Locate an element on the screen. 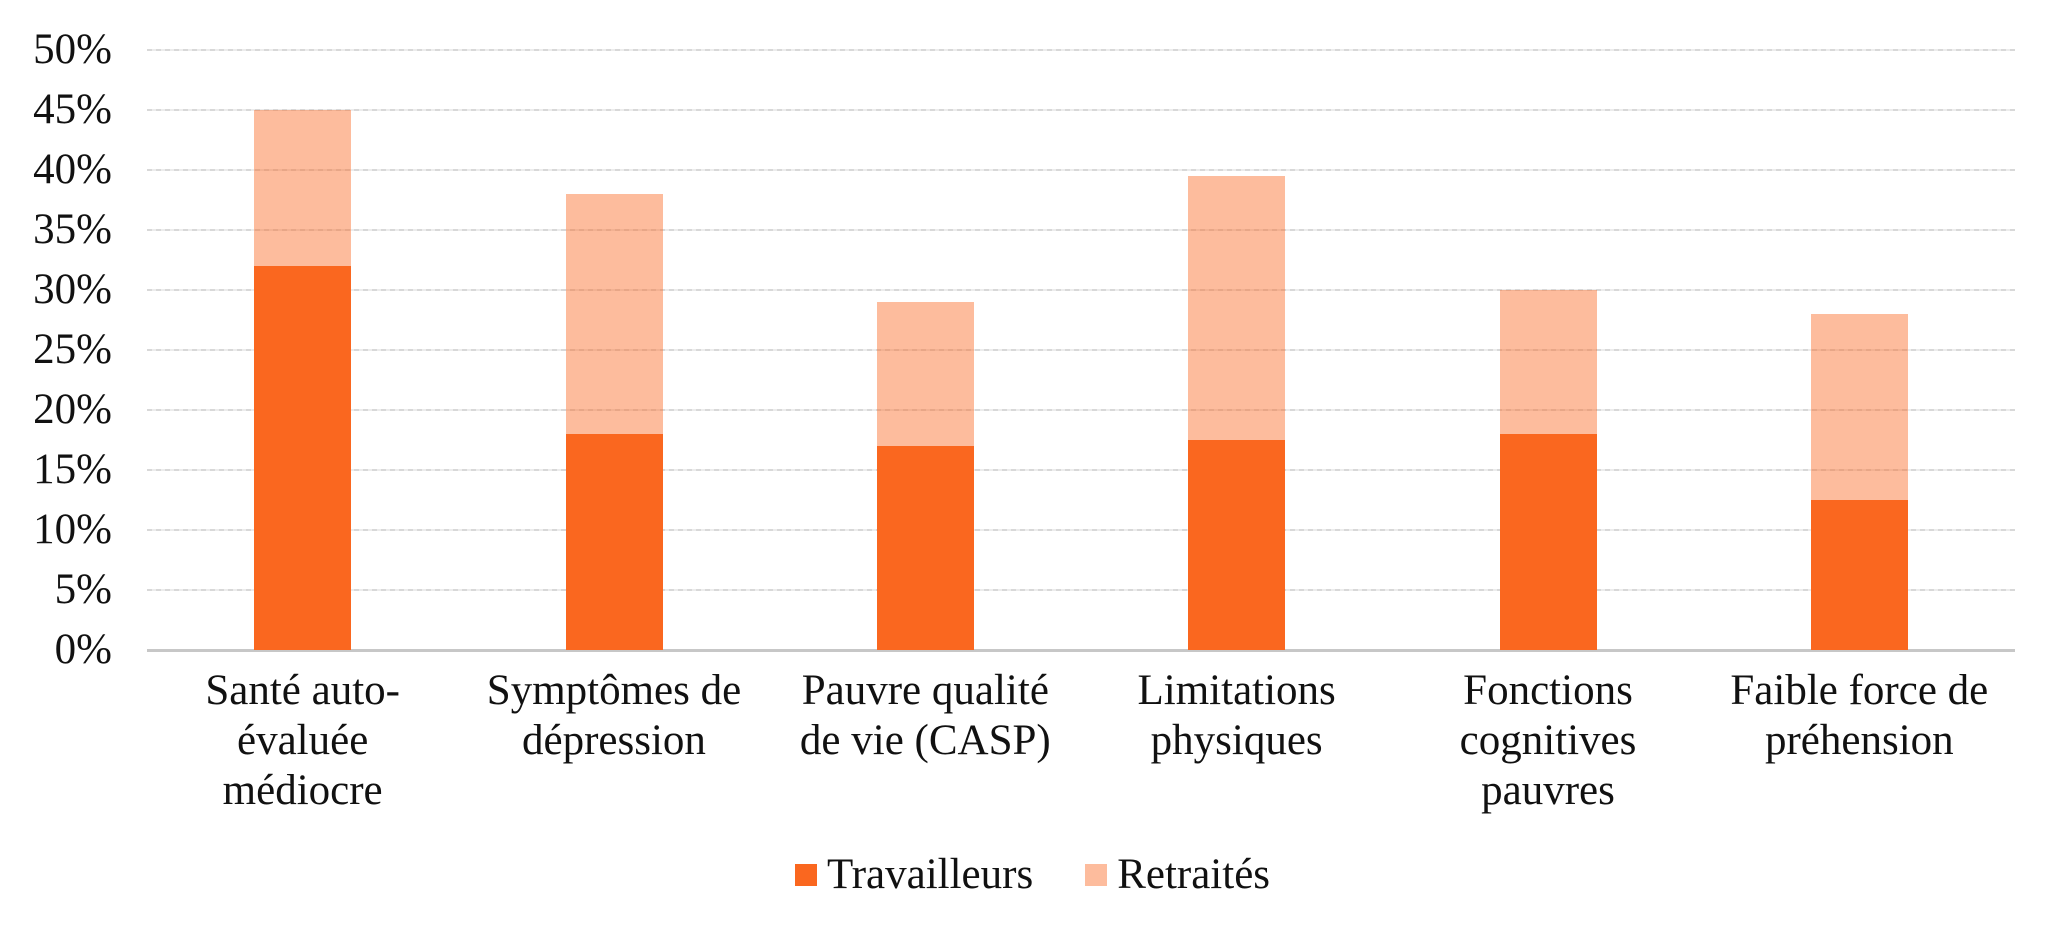 The height and width of the screenshot is (949, 2065). y-tick-label-0: 0% is located at coordinates (83, 649).